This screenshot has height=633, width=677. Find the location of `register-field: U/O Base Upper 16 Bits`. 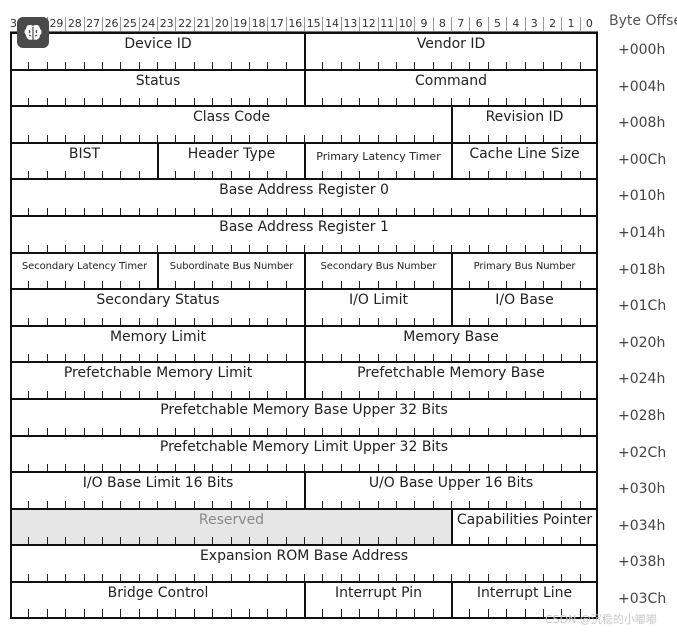

register-field: U/O Base Upper 16 Bits is located at coordinates (451, 490).